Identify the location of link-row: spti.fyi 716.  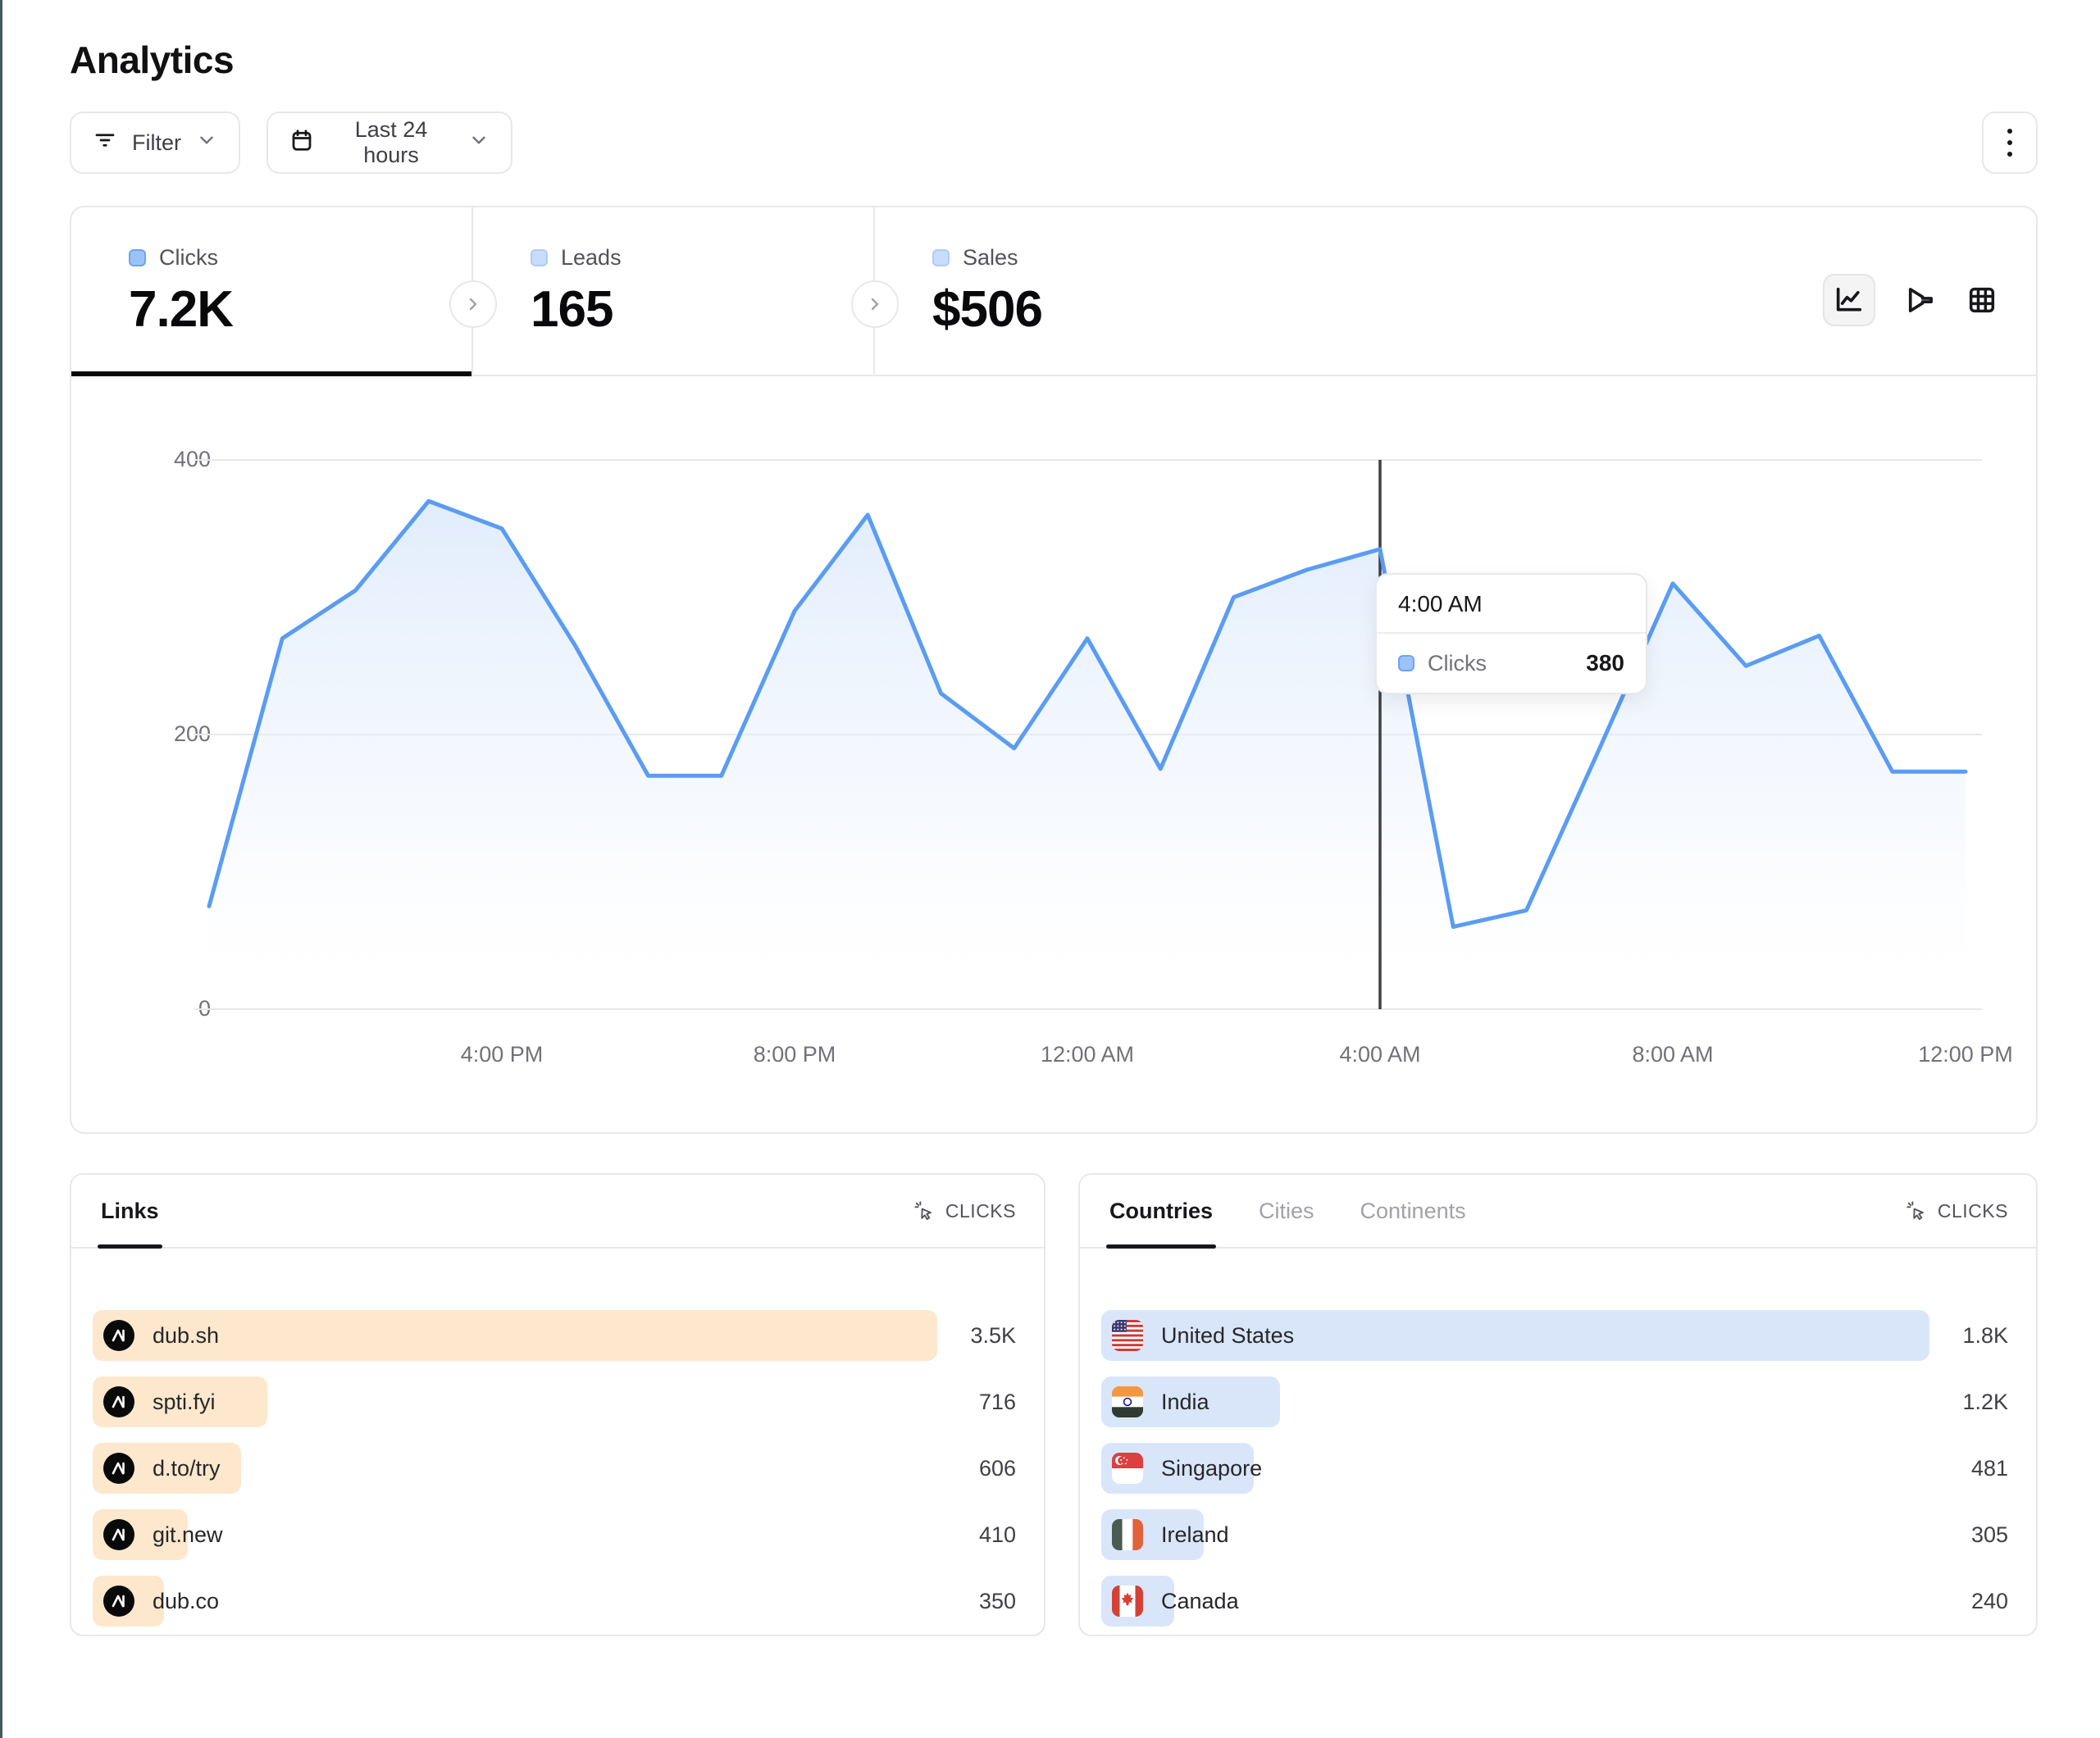
(554, 1401).